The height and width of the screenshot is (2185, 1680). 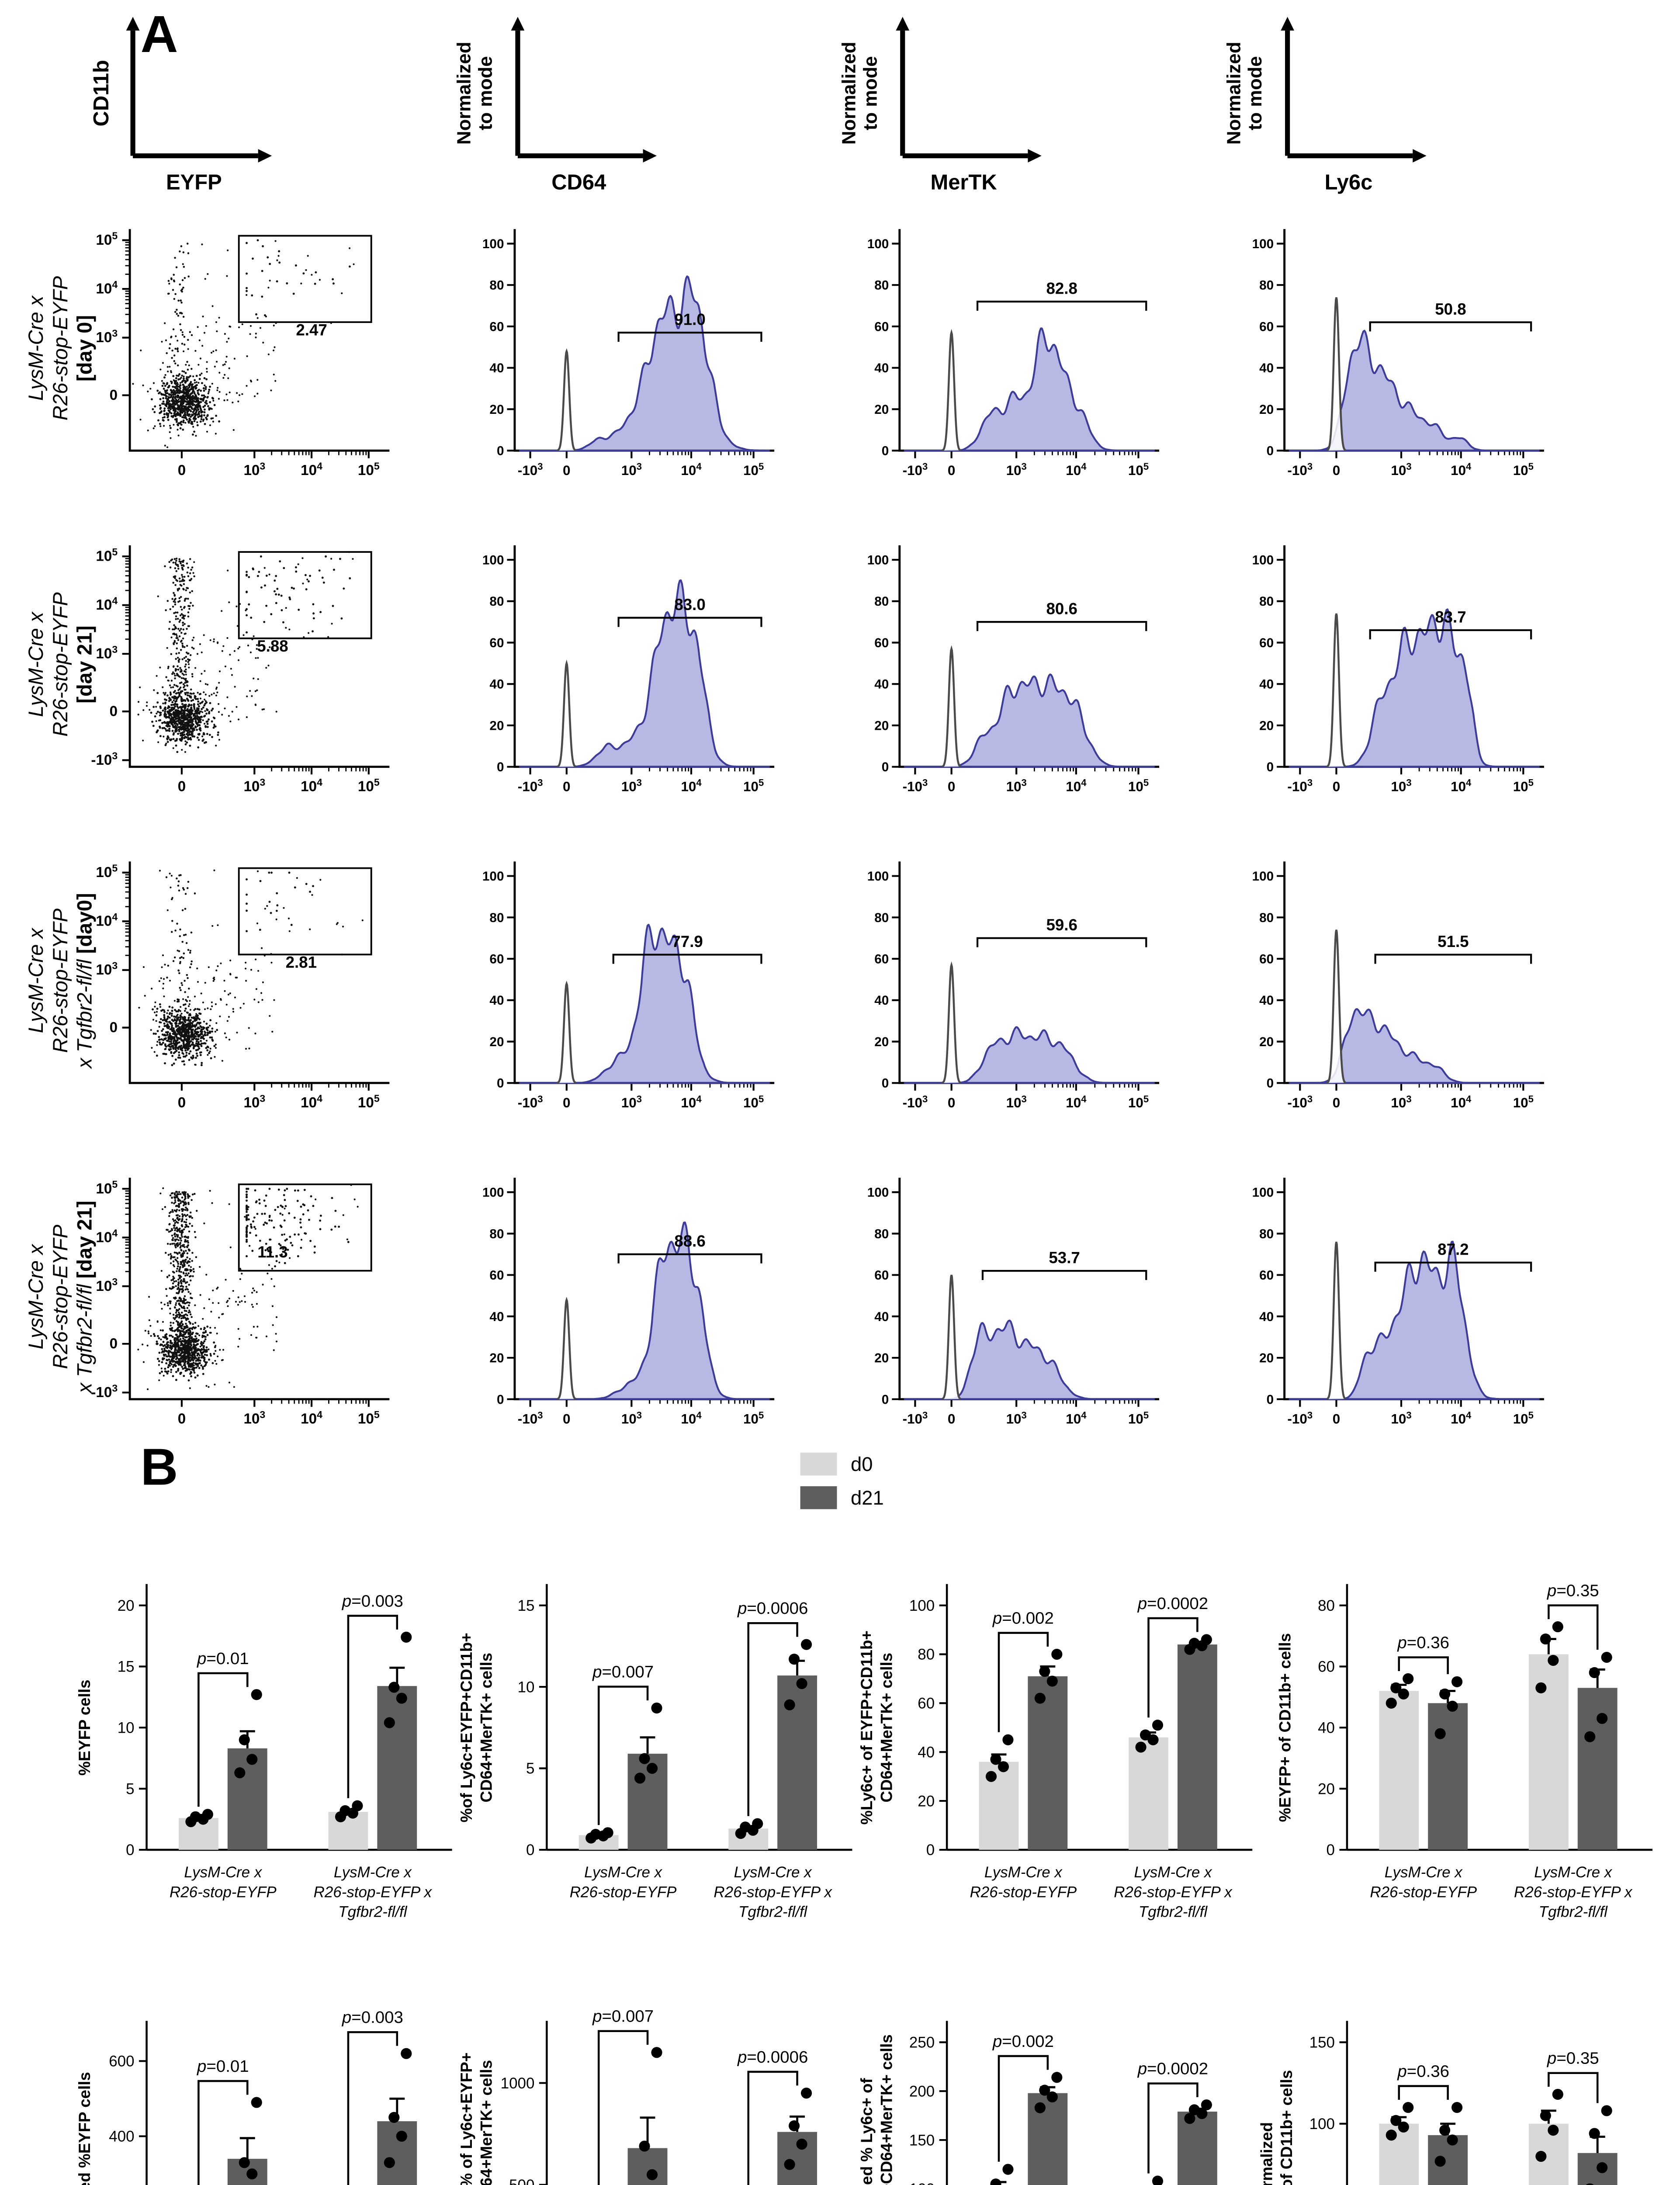 I want to click on panel-a-label: A, so click(x=159, y=35).